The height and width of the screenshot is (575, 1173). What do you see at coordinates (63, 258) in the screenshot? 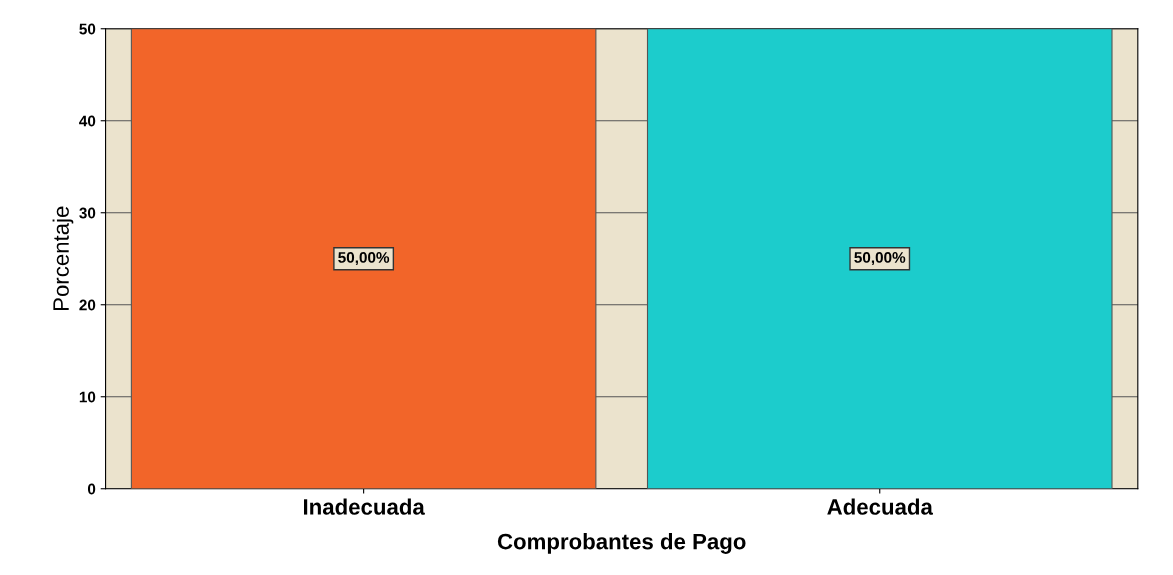
I see `y-axis-title: Porcentaje` at bounding box center [63, 258].